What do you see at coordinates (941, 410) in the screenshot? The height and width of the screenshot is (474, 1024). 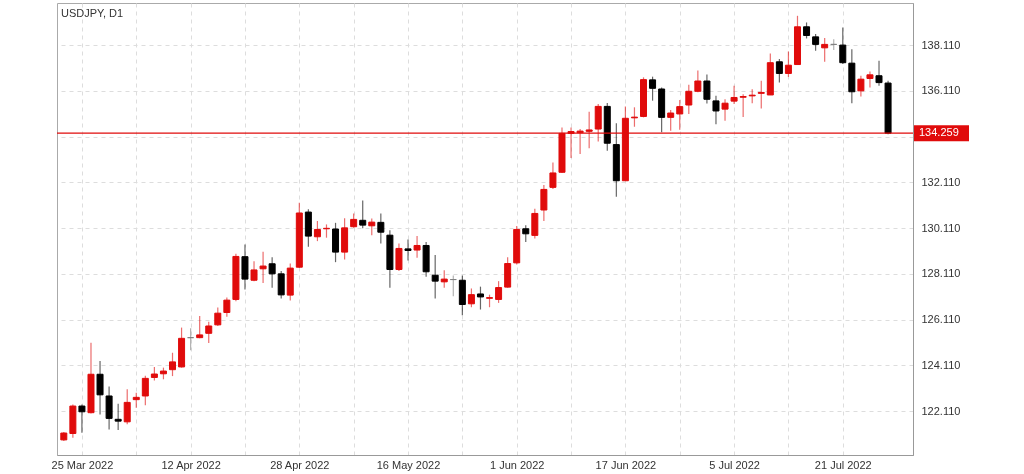 I see `y-tick-label: 122.110` at bounding box center [941, 410].